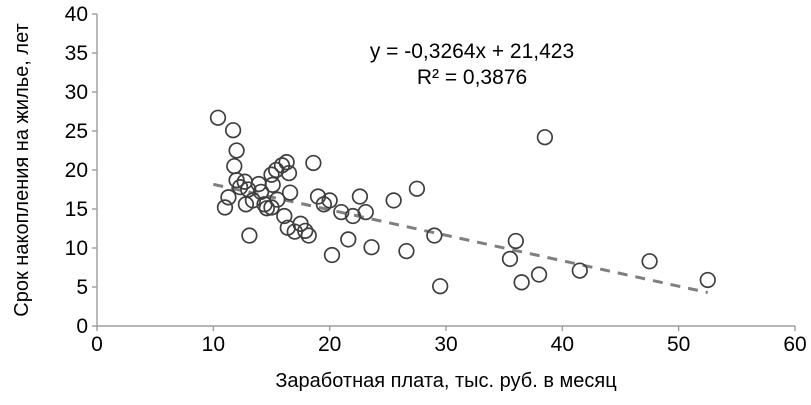 This screenshot has height=405, width=811. I want to click on x-tick-label: 10, so click(213, 344).